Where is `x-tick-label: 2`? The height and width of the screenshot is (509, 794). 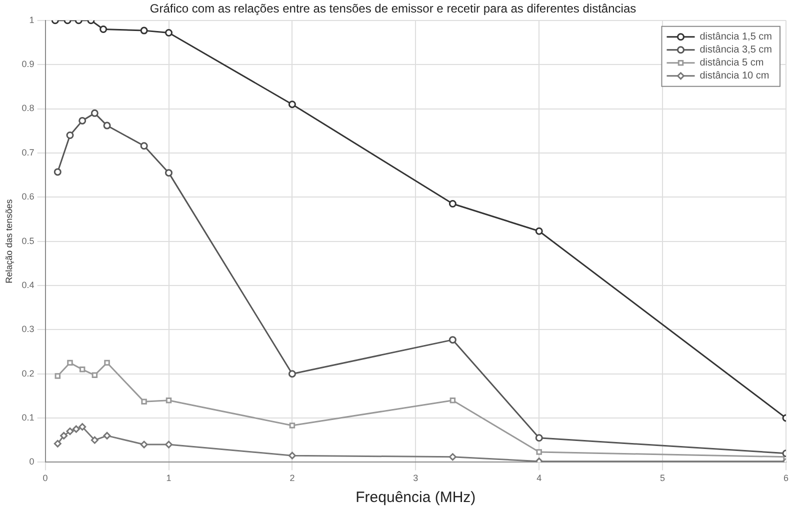
x-tick-label: 2 is located at coordinates (292, 478).